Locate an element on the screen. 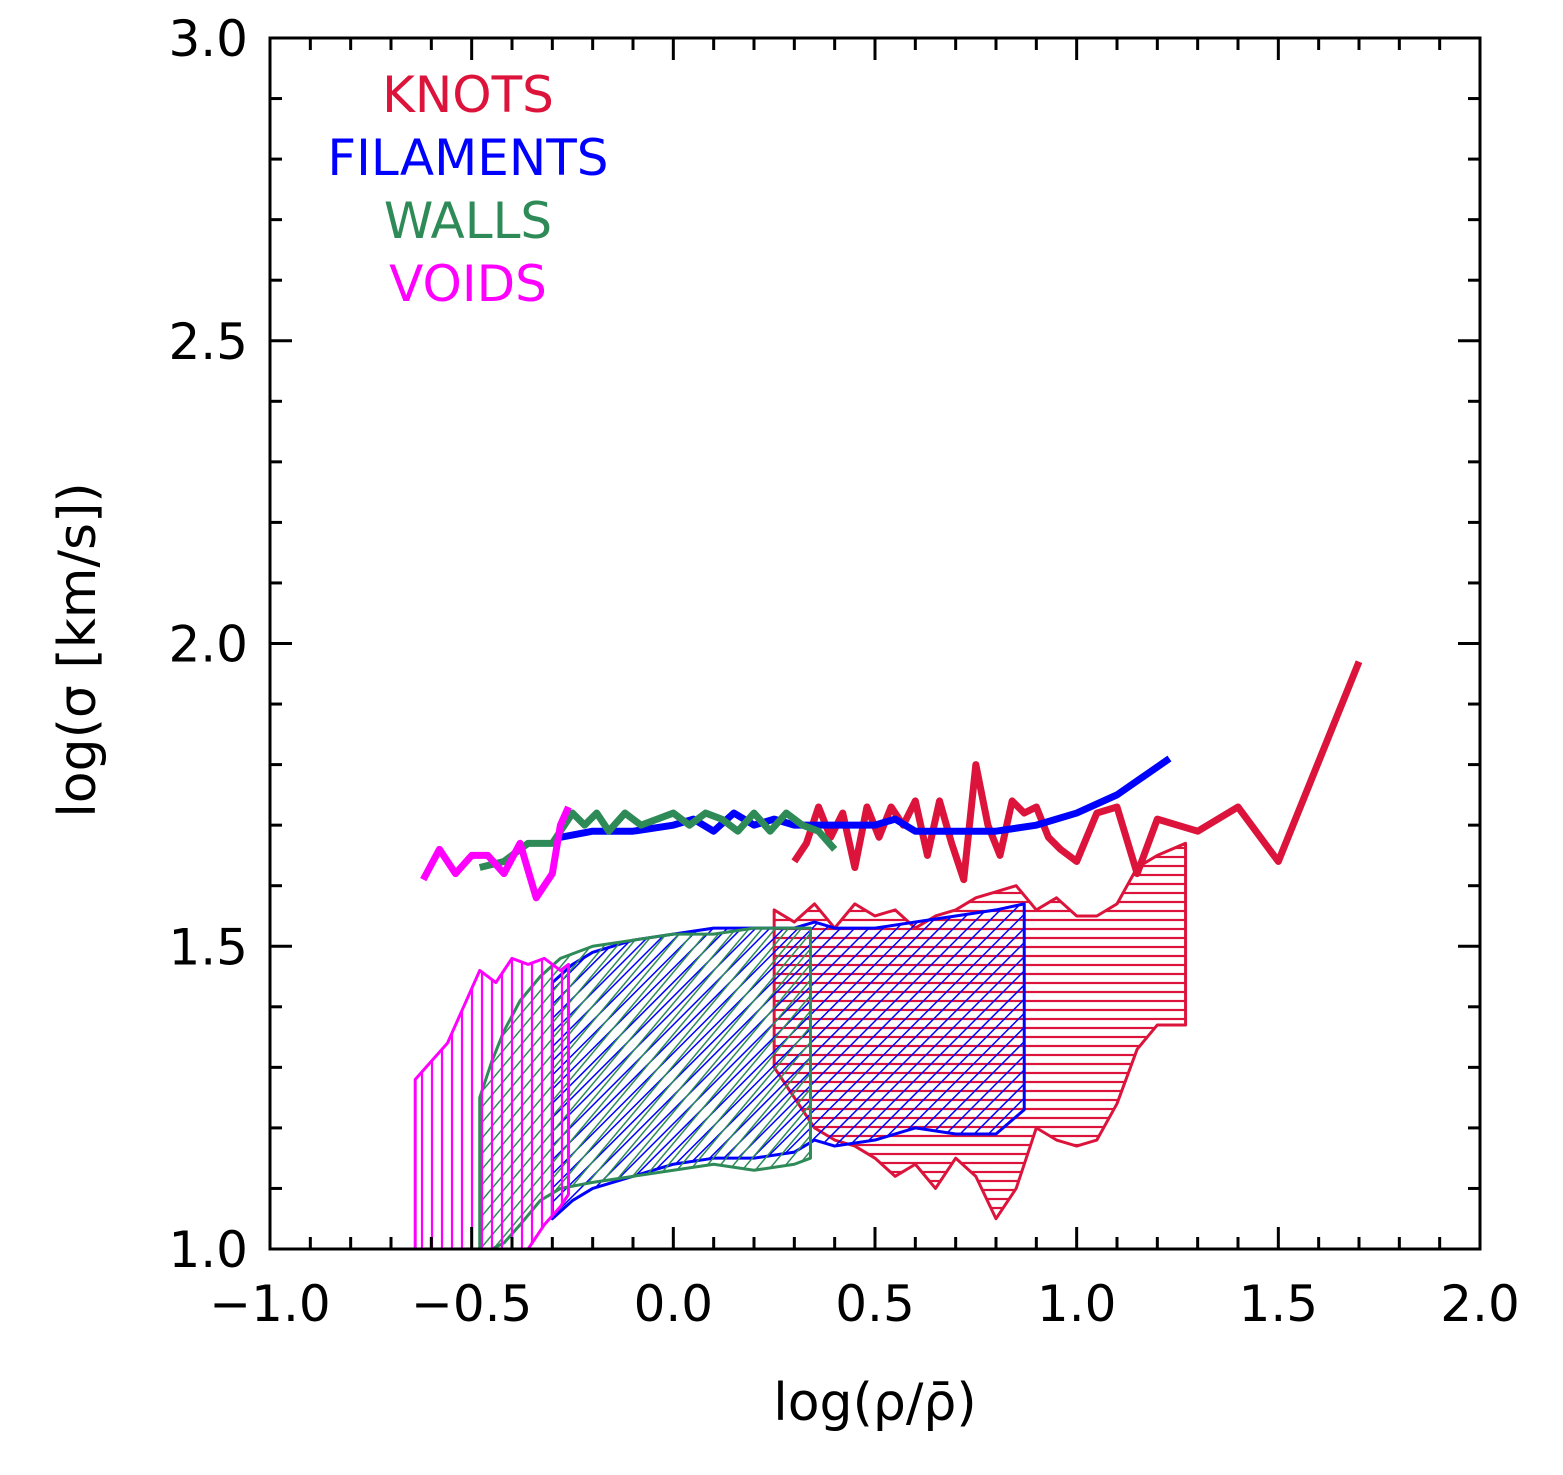 The height and width of the screenshot is (1475, 1563). x-tick-label: 2.0 is located at coordinates (1480, 1304).